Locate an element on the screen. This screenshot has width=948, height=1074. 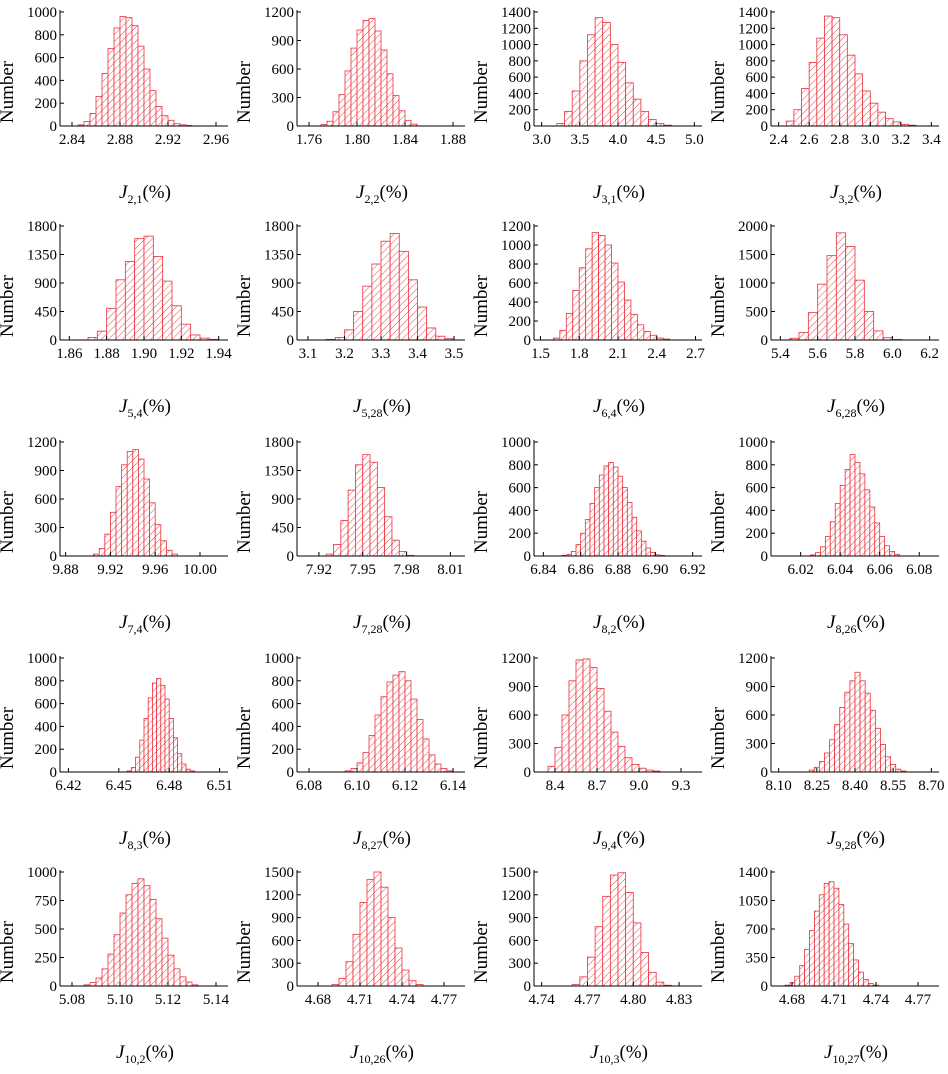
y-tick-label: 600 is located at coordinates (757, 716).